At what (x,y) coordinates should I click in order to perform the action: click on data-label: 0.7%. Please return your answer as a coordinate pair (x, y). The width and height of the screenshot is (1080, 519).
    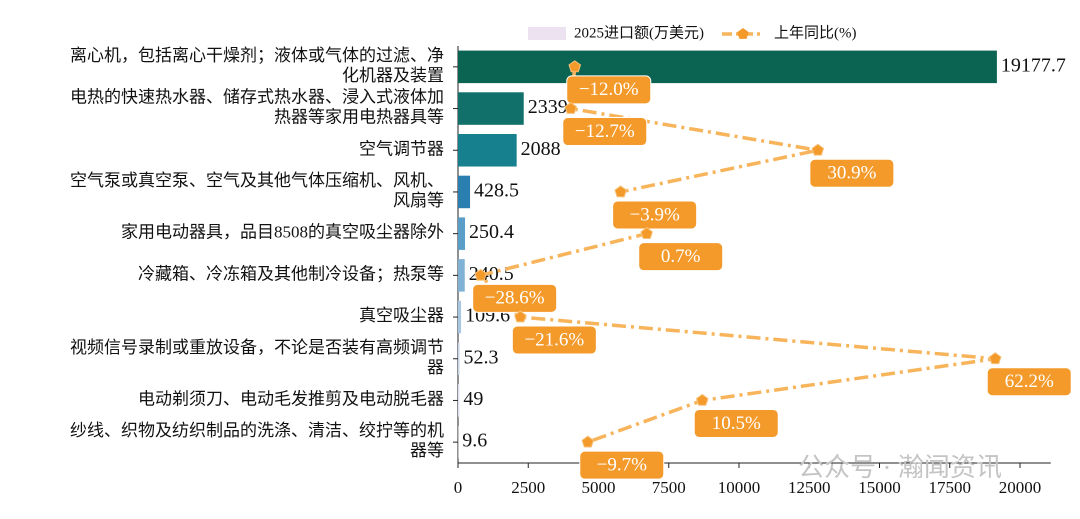
    Looking at the image, I should click on (681, 256).